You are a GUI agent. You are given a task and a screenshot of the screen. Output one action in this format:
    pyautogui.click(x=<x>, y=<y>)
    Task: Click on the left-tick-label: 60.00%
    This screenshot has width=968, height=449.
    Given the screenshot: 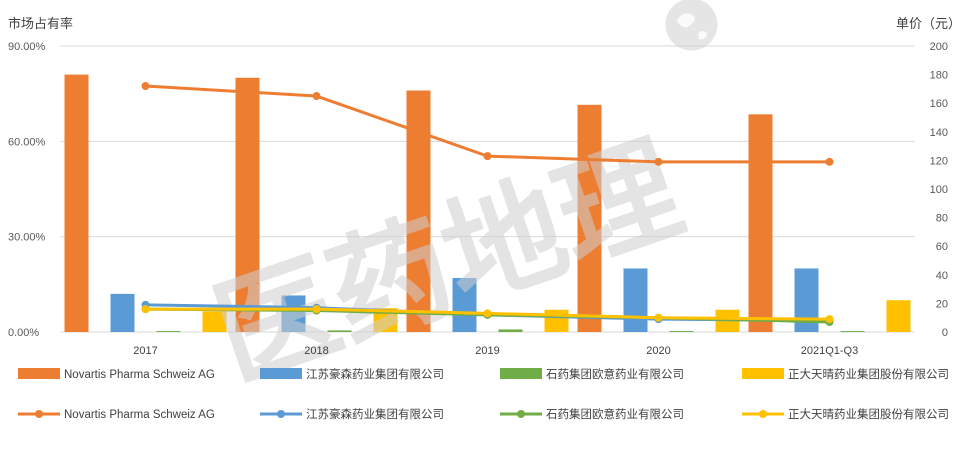 What is the action you would take?
    pyautogui.click(x=27, y=142)
    